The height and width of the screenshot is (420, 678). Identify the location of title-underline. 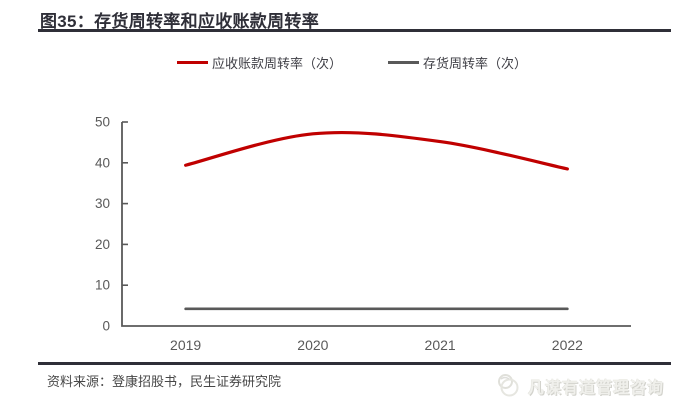
(354, 30).